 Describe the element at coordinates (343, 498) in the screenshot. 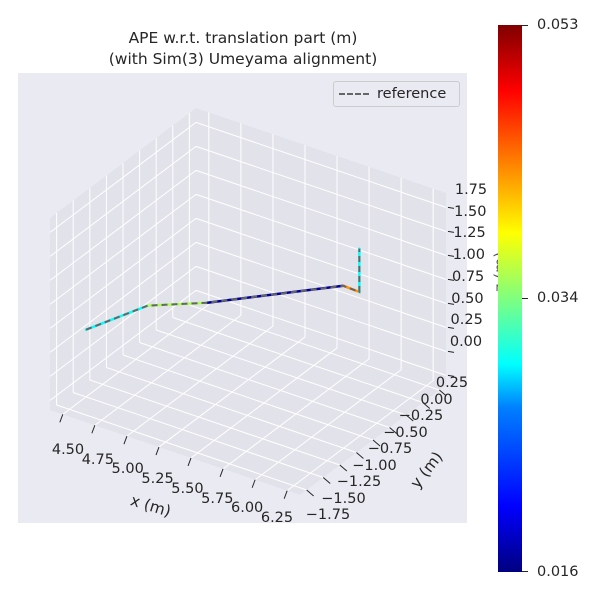

I see `y-tick-label: −1.50` at that location.